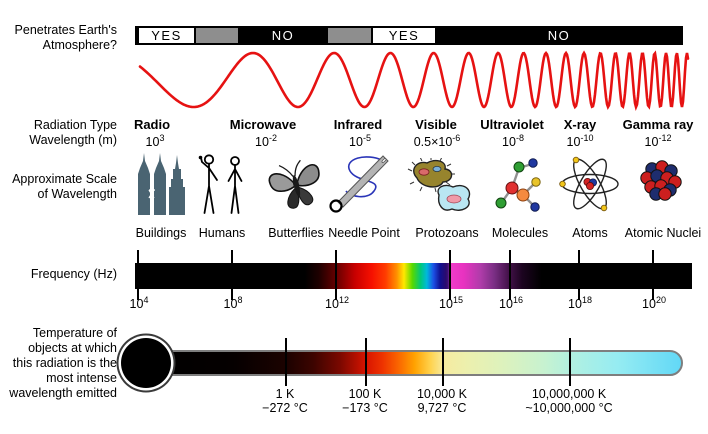 This screenshot has height=434, width=708. I want to click on wavelength-infrared: 10-5, so click(360, 141).